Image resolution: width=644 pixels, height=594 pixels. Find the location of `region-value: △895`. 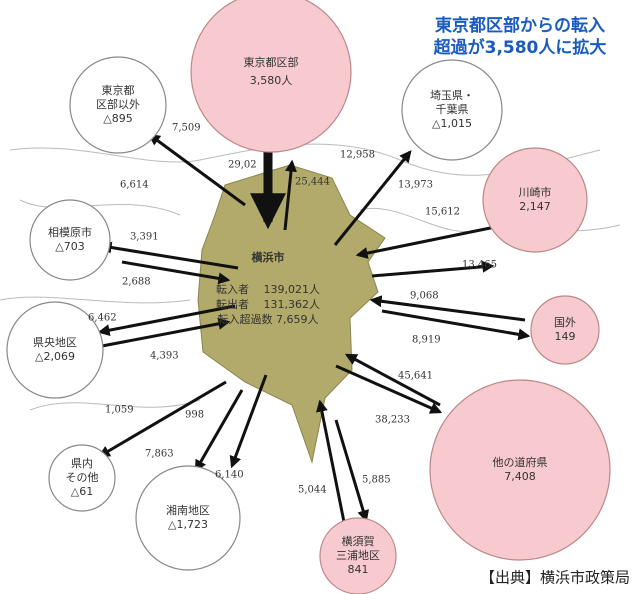

region-value: △895 is located at coordinates (117, 118).